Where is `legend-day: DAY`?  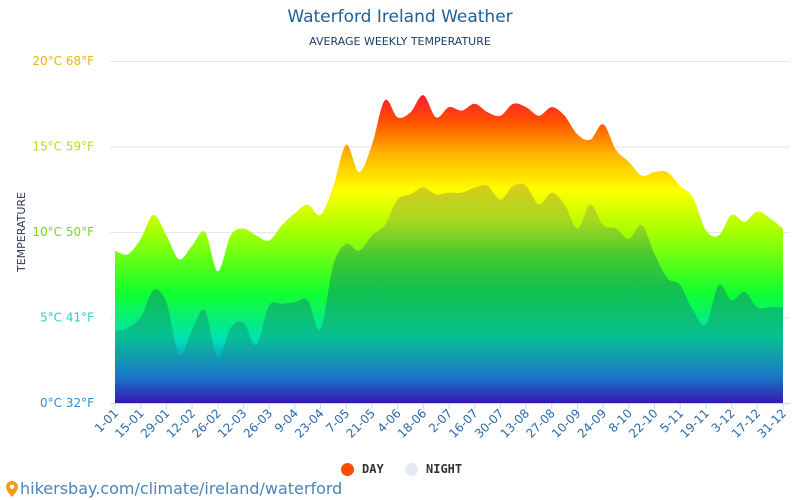
legend-day: DAY is located at coordinates (362, 469).